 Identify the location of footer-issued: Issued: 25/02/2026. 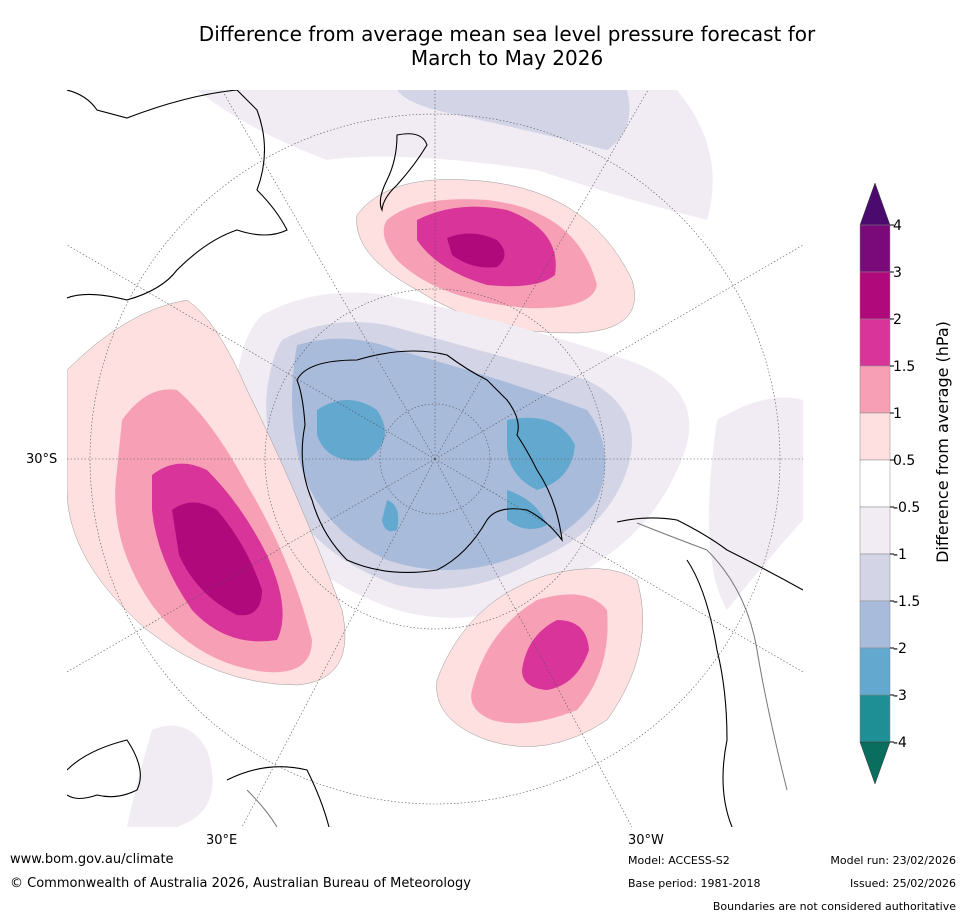
(902, 883).